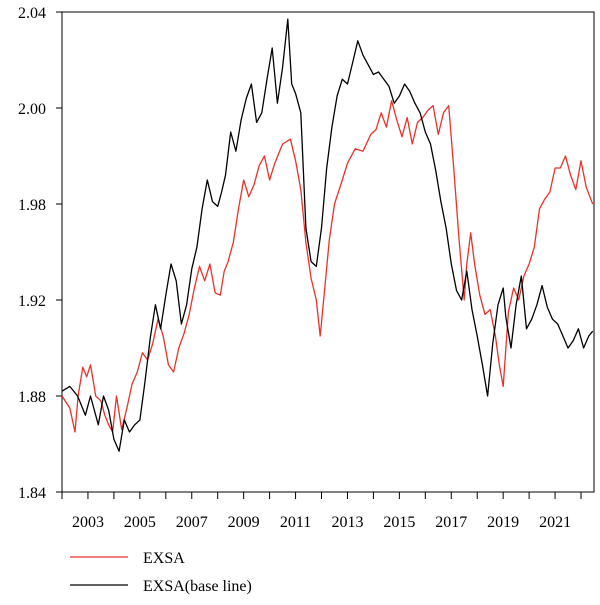 The height and width of the screenshot is (605, 600). What do you see at coordinates (321, 511) in the screenshot?
I see `x-axis: 2003 2005 2007 2009 2011 2013 2015 2017 2019 2021` at bounding box center [321, 511].